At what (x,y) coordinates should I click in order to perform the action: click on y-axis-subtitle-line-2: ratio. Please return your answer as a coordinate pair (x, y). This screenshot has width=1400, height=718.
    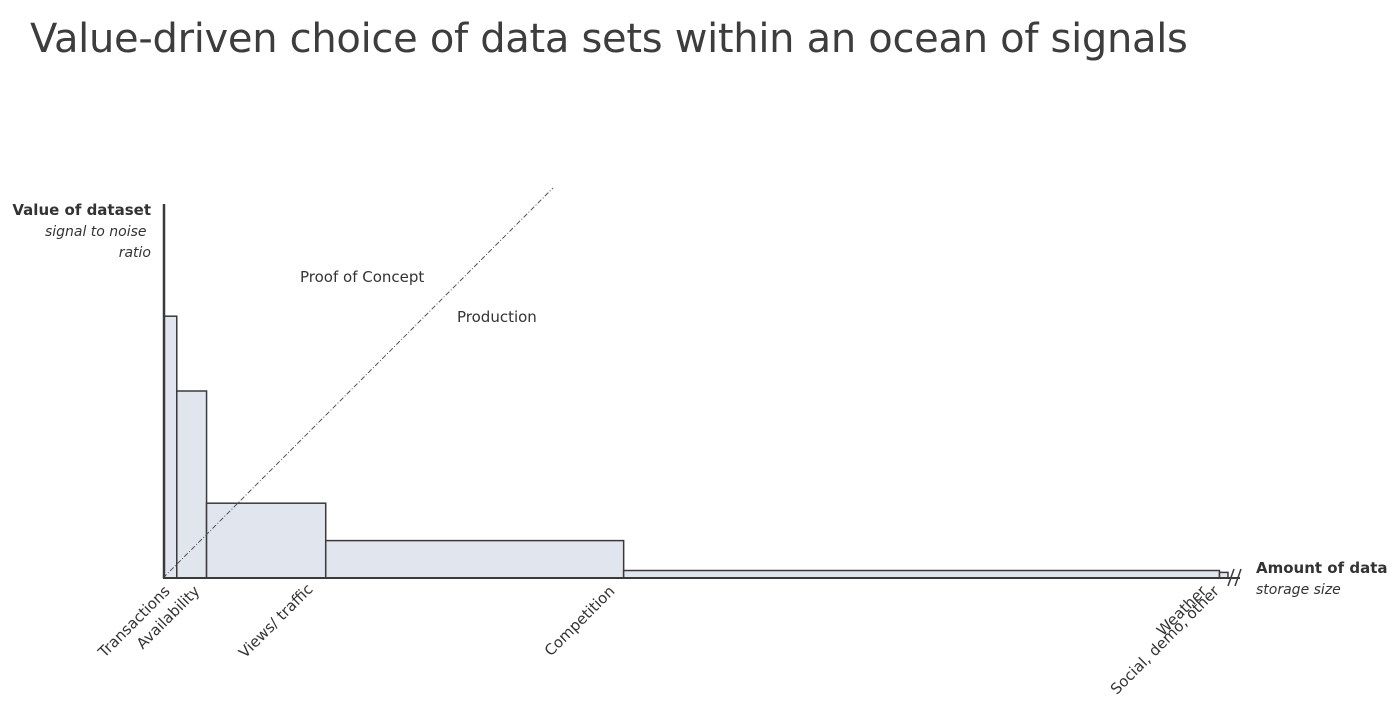
    Looking at the image, I should click on (135, 253).